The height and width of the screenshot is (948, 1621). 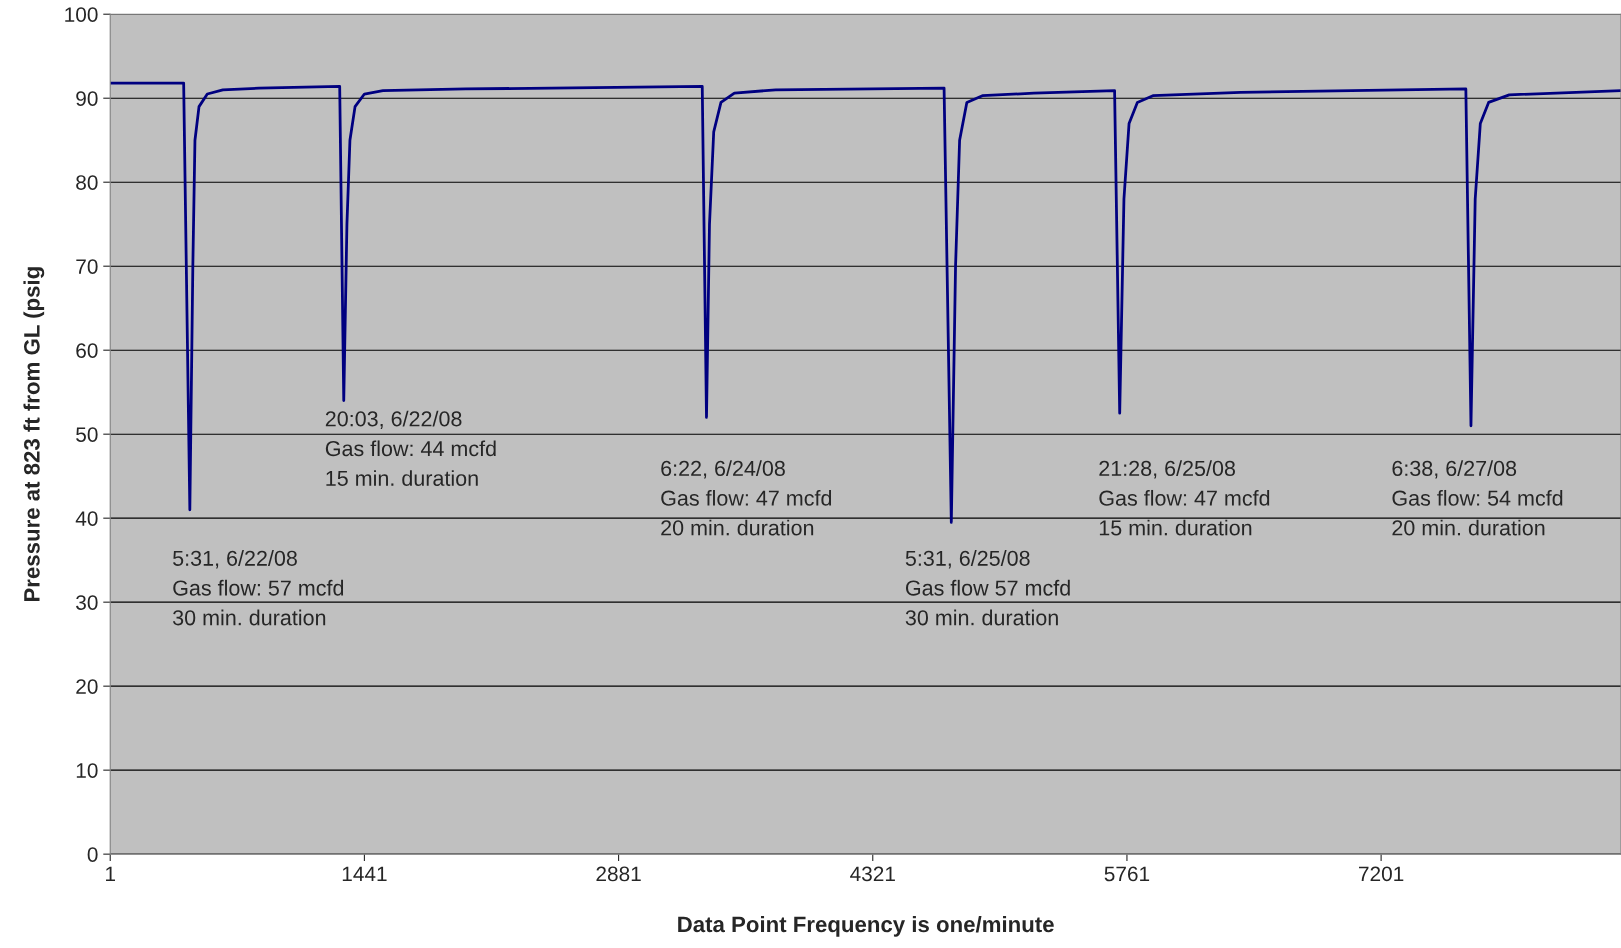 I want to click on x-tick-label: 1441, so click(x=364, y=874).